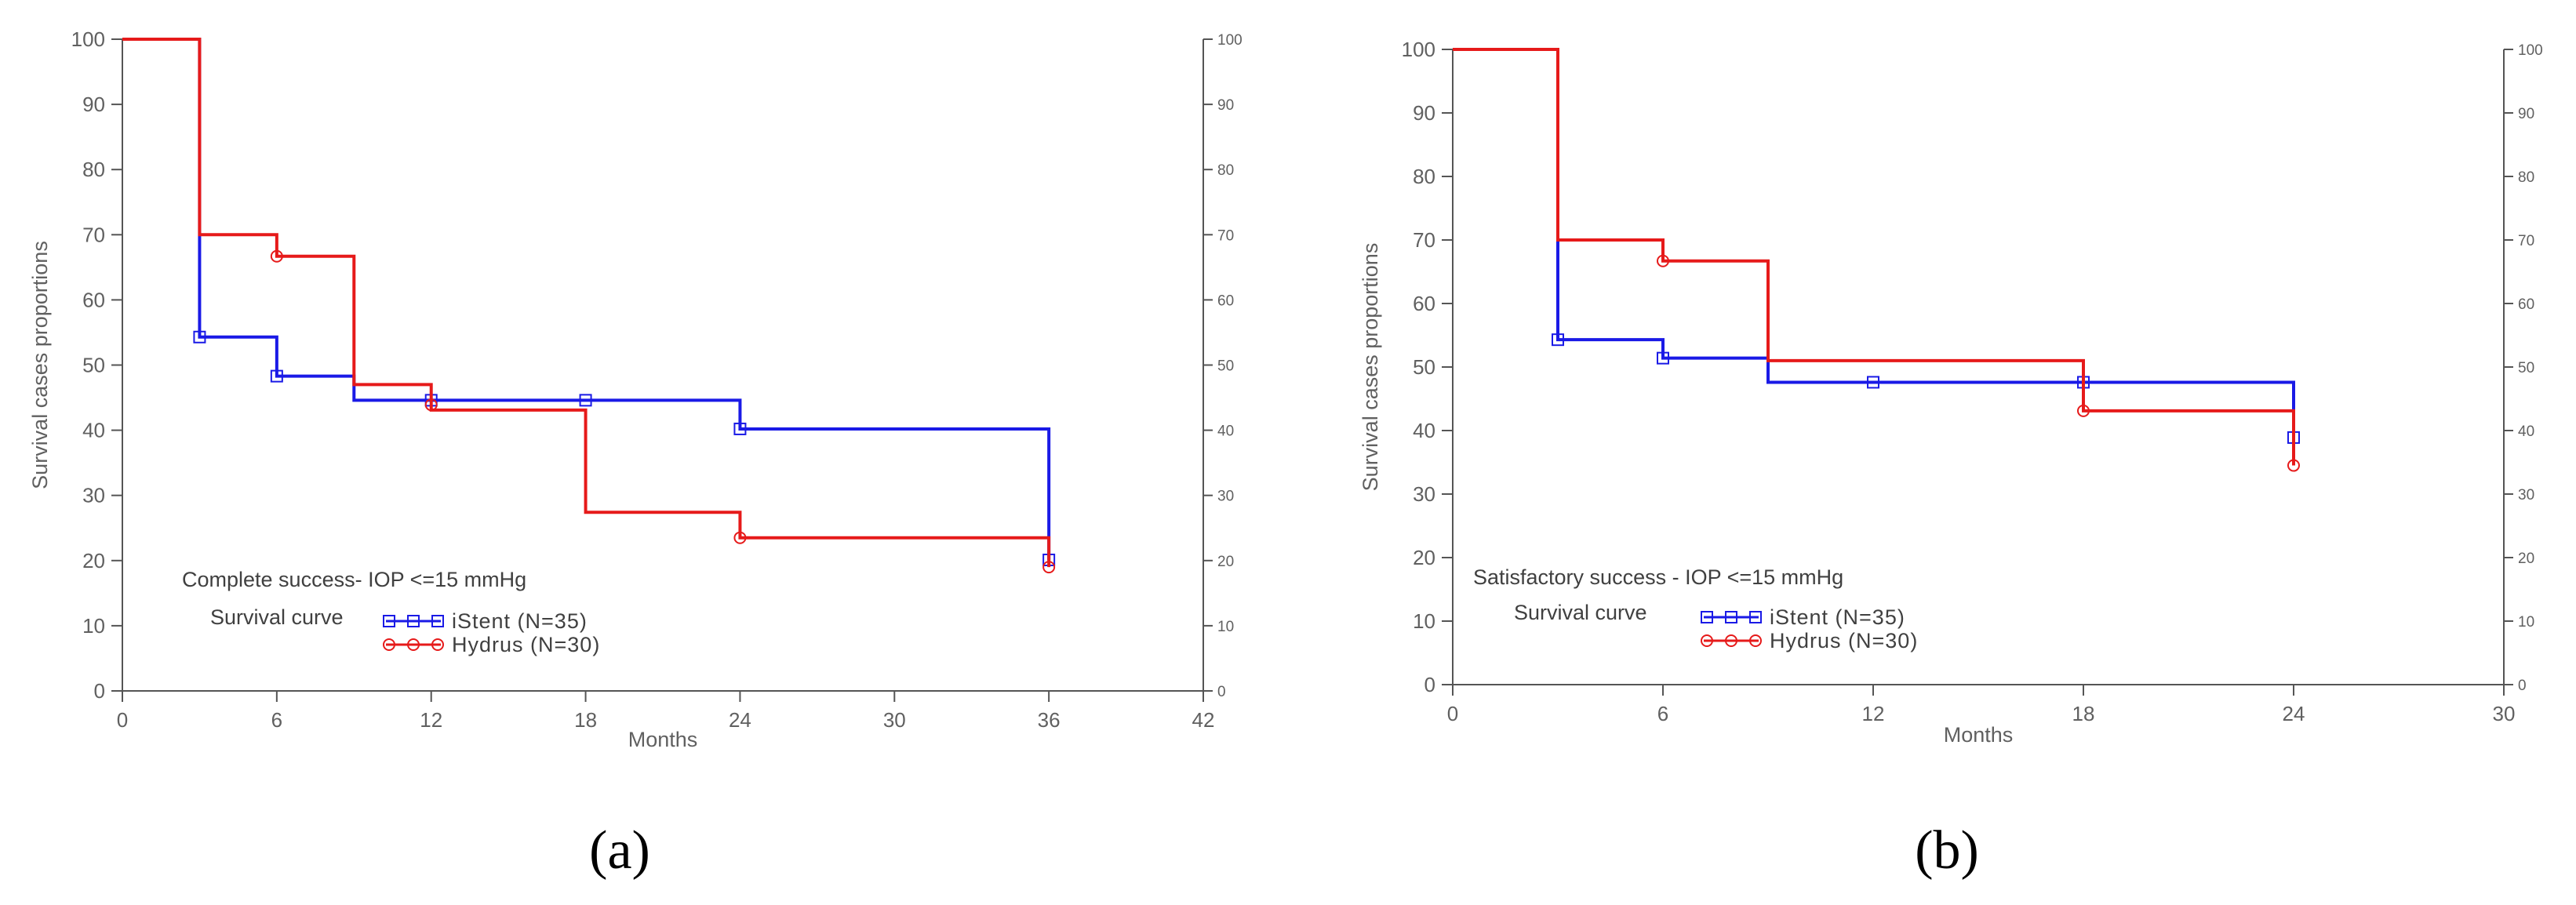  Describe the element at coordinates (1947, 850) in the screenshot. I see `panel-label: (b)` at that location.